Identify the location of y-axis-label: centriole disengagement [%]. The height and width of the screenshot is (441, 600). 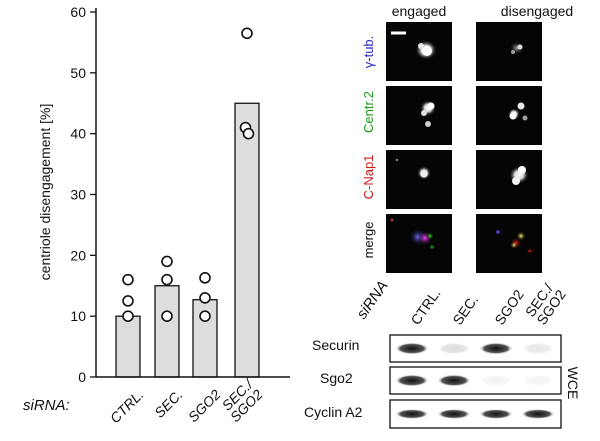
(45, 192).